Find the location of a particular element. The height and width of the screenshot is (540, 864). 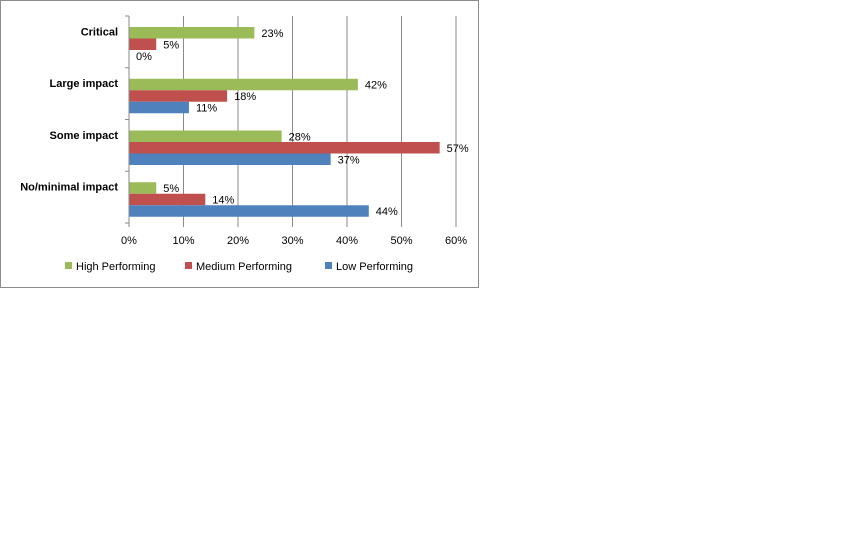

data-label: 57% is located at coordinates (458, 149).